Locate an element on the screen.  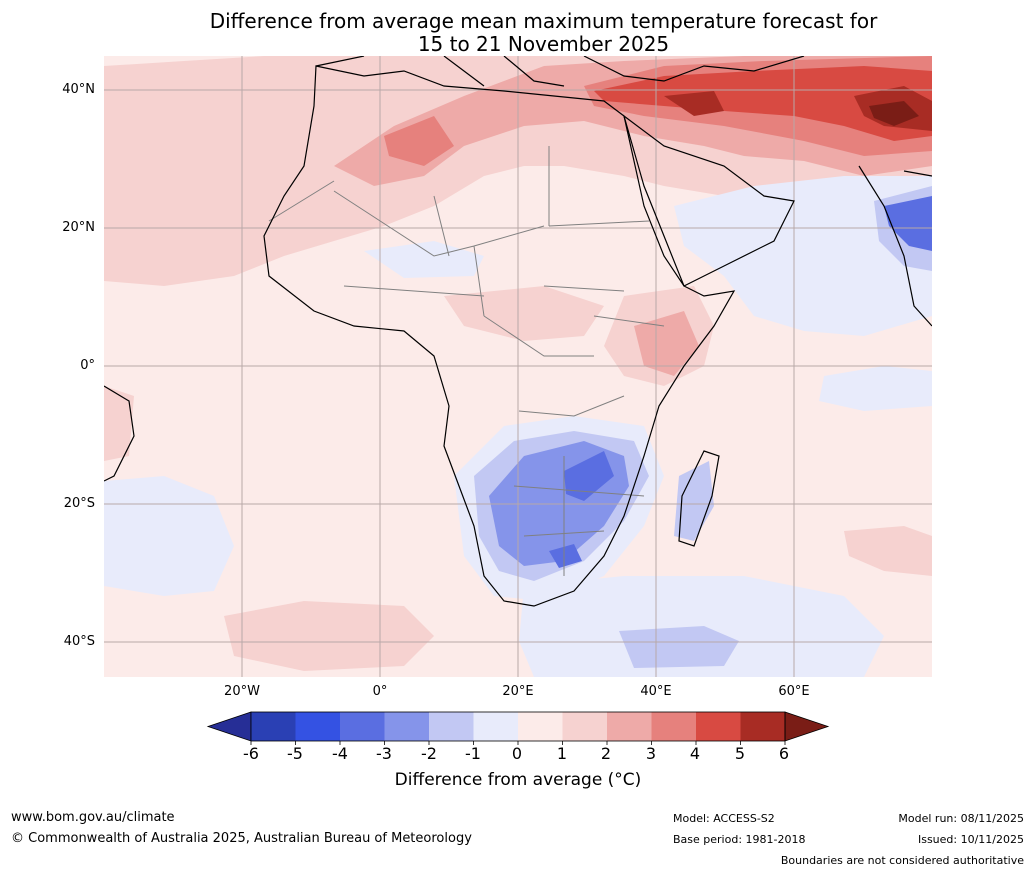
madagascar-coast is located at coordinates (699, 498).